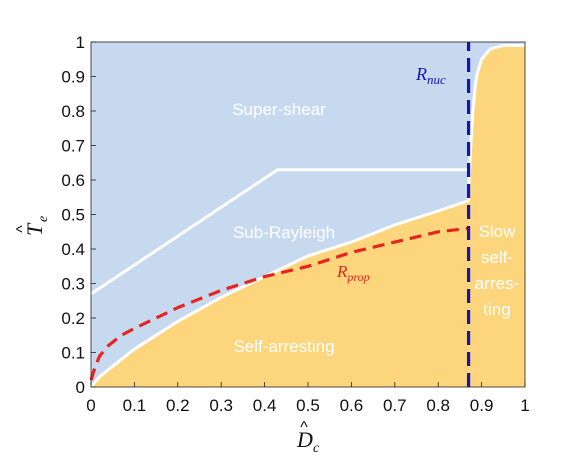  Describe the element at coordinates (73, 284) in the screenshot. I see `y-tick-label: 0.3` at that location.